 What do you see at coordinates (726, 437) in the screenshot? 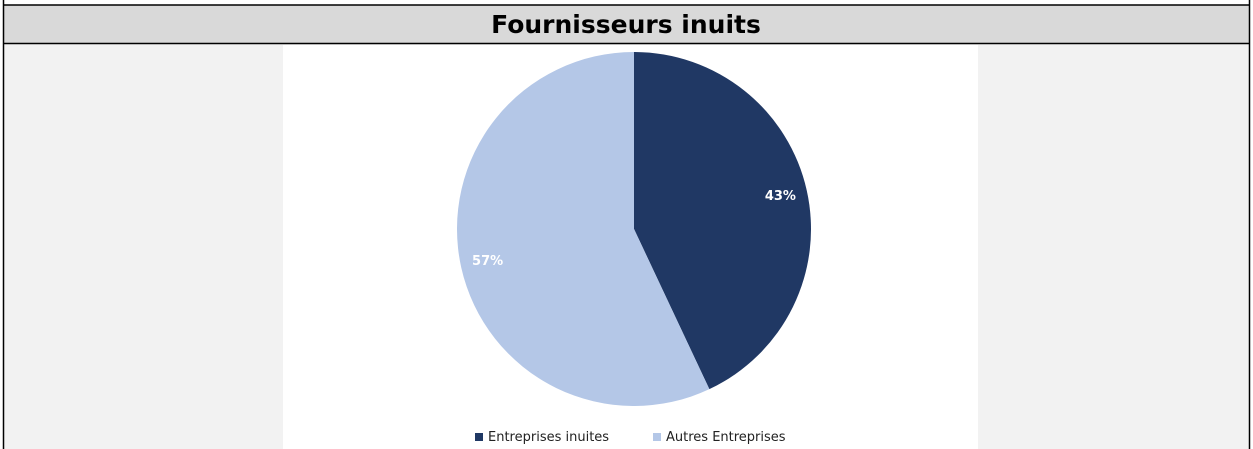
I see `legend-label: Autres Entreprises` at bounding box center [726, 437].